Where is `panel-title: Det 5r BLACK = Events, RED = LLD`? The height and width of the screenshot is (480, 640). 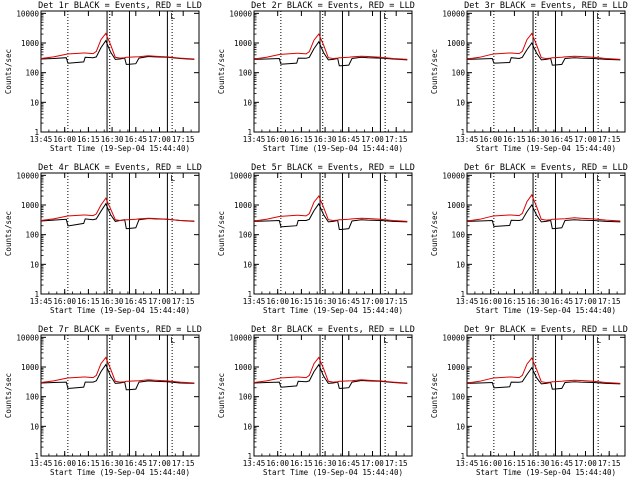
panel-title: Det 5r BLACK = Events, RED = LLD is located at coordinates (333, 168).